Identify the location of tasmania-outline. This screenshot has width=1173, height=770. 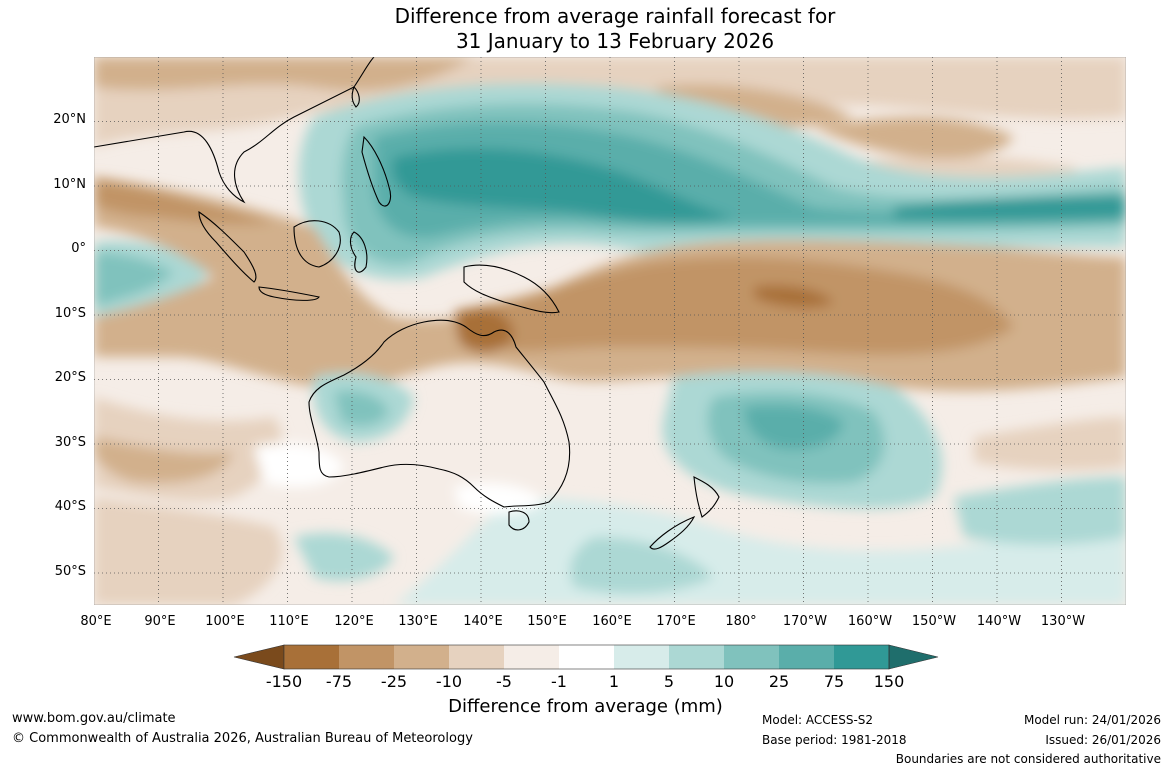
(519, 520).